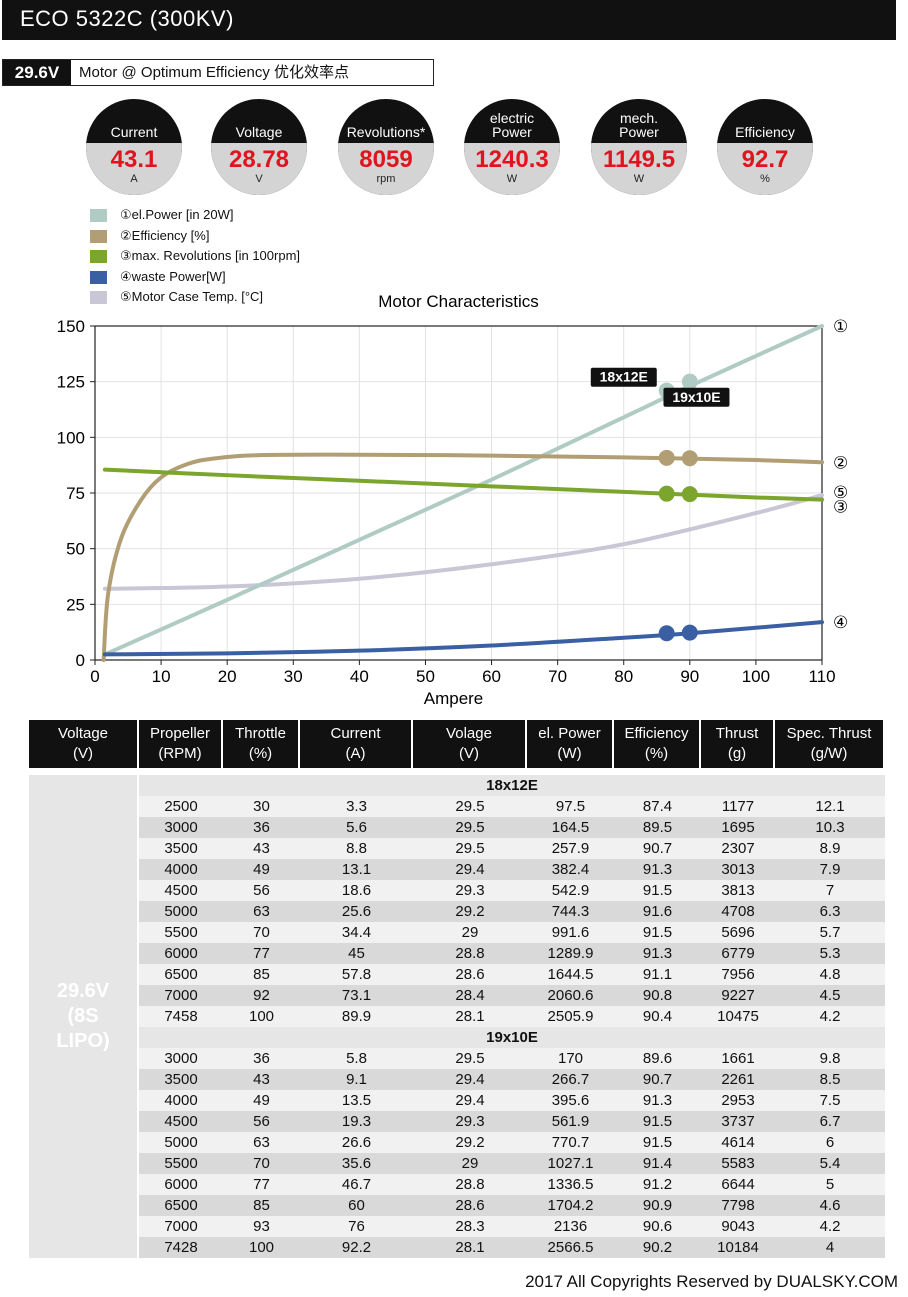  What do you see at coordinates (639, 147) in the screenshot?
I see `gauge: mech. Power 1149.5 W` at bounding box center [639, 147].